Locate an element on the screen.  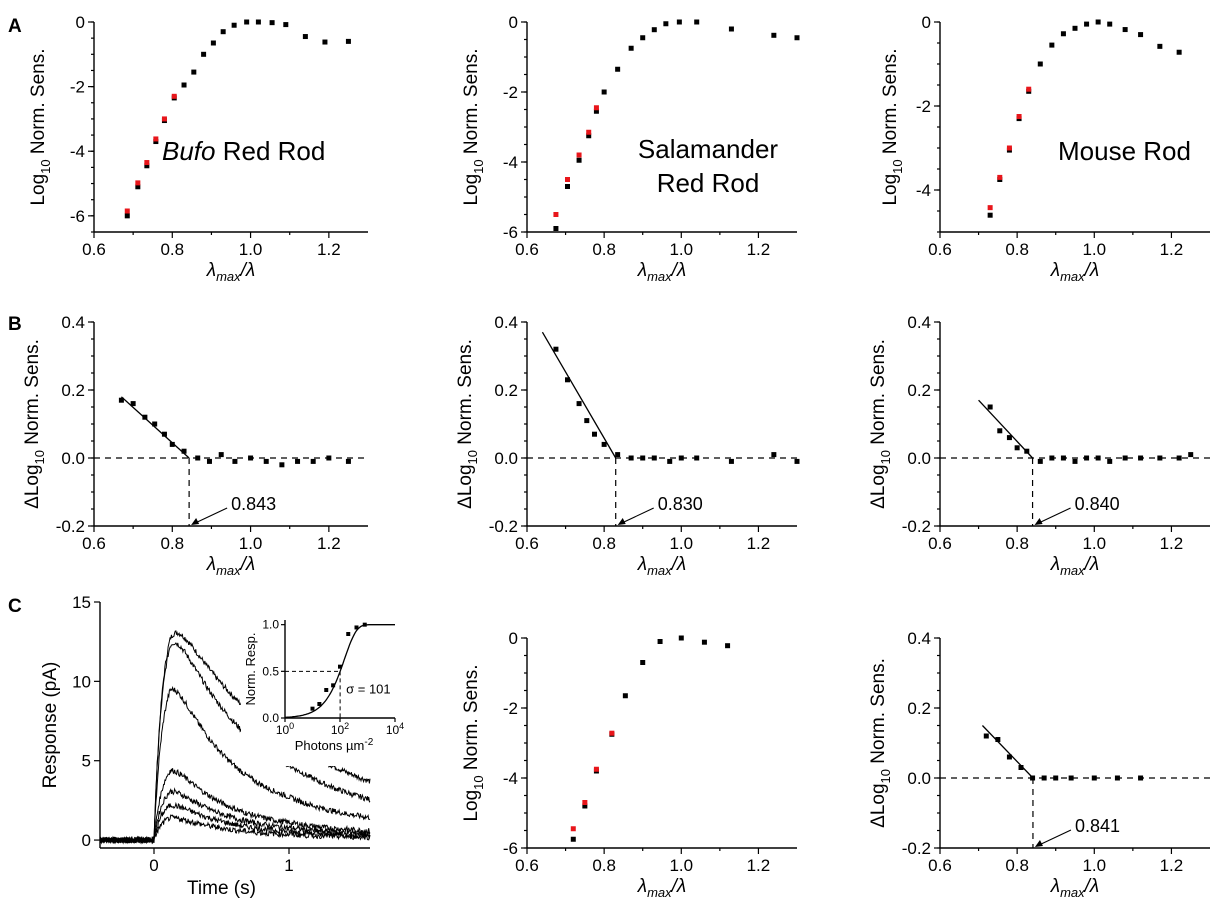
inset-y-tick-label: 0.5 is located at coordinates (270, 671).